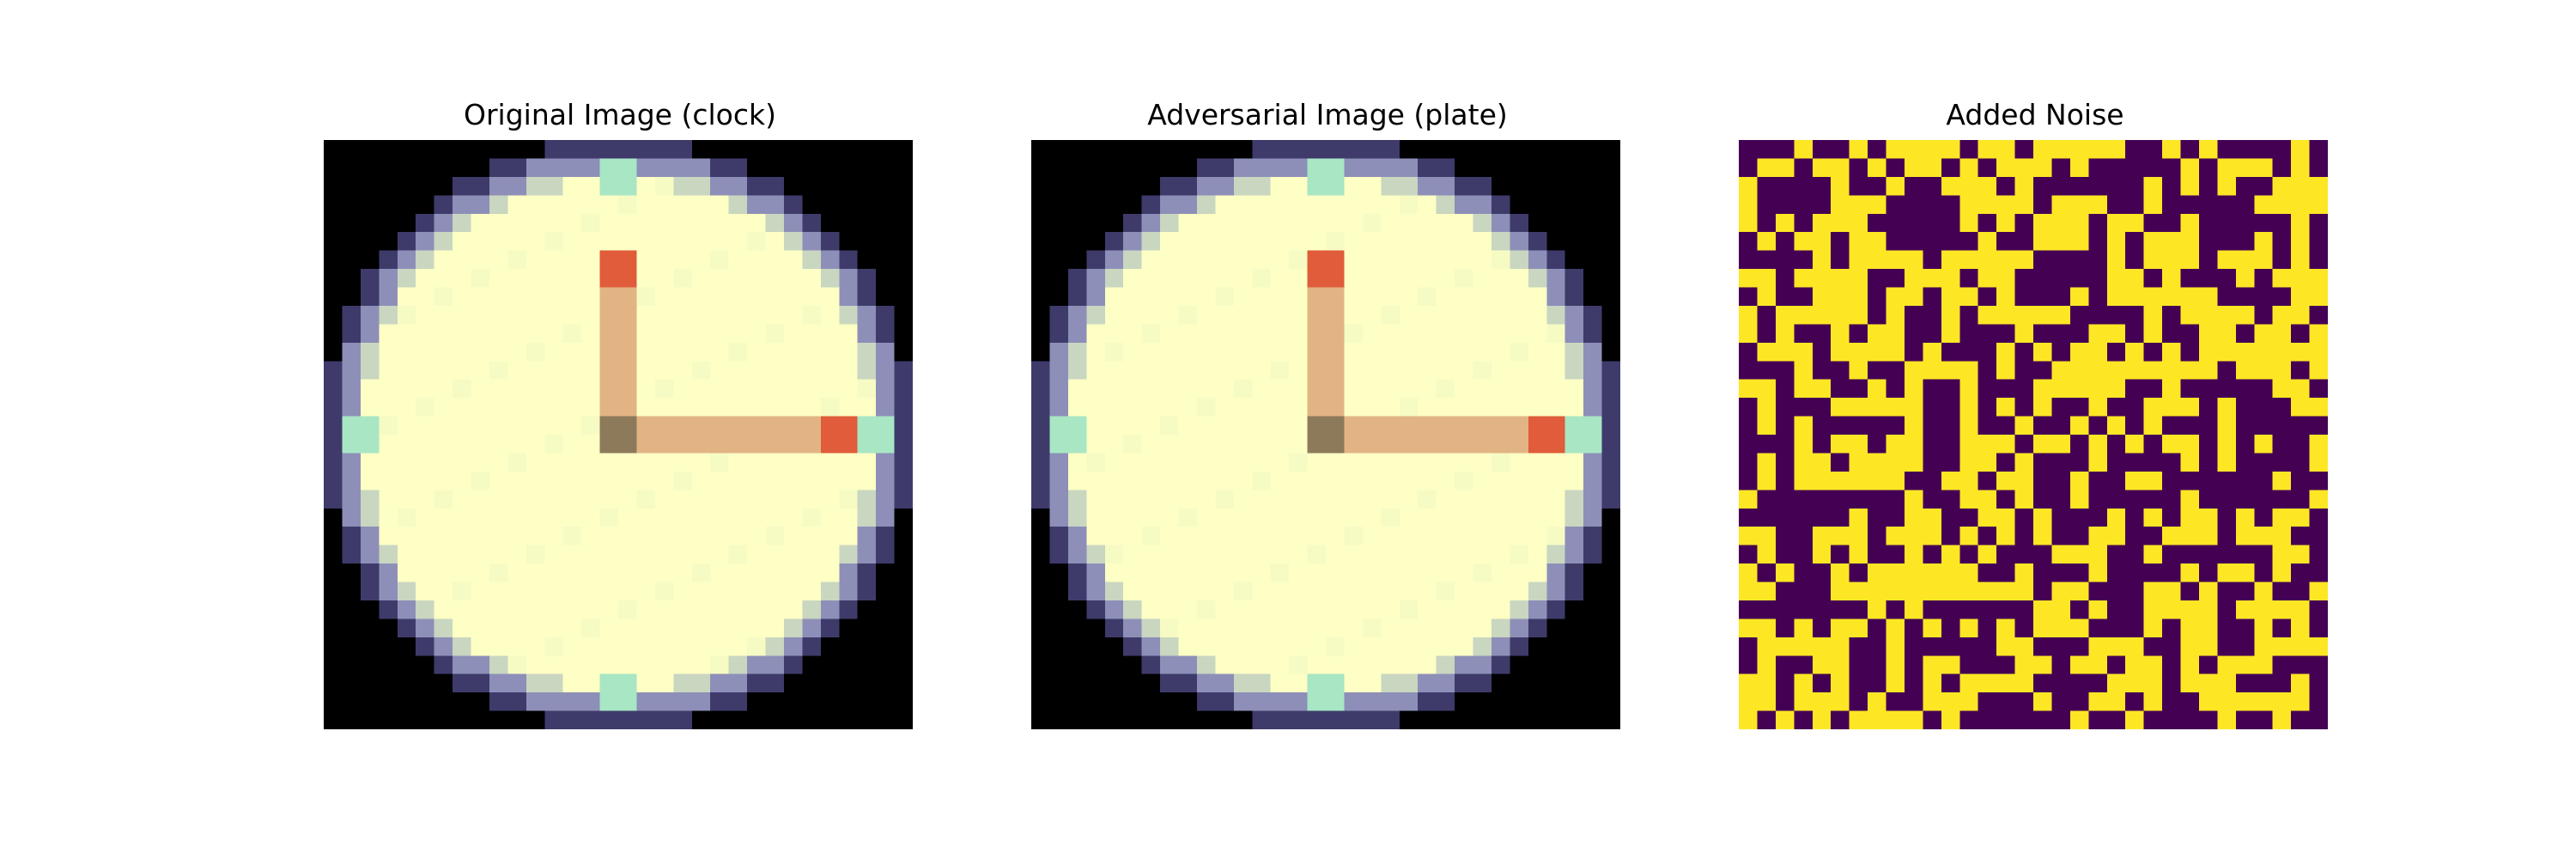 The image size is (2576, 859). Describe the element at coordinates (2035, 114) in the screenshot. I see `added-noise-title: Added Noise` at that location.